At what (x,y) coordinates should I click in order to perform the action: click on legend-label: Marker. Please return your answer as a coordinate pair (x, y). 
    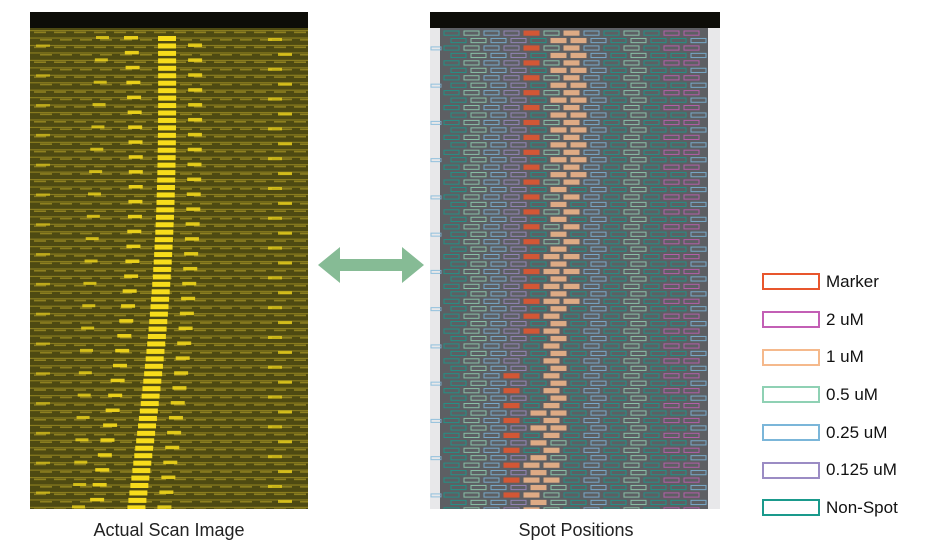
    Looking at the image, I should click on (852, 281).